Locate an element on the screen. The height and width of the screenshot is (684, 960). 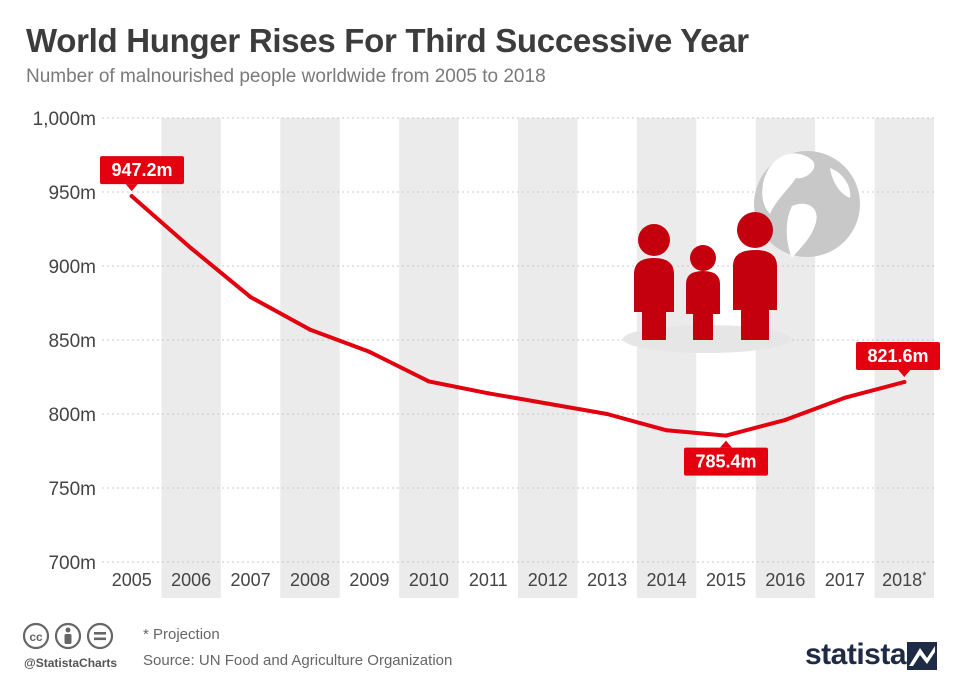
people-icon is located at coordinates (707, 282).